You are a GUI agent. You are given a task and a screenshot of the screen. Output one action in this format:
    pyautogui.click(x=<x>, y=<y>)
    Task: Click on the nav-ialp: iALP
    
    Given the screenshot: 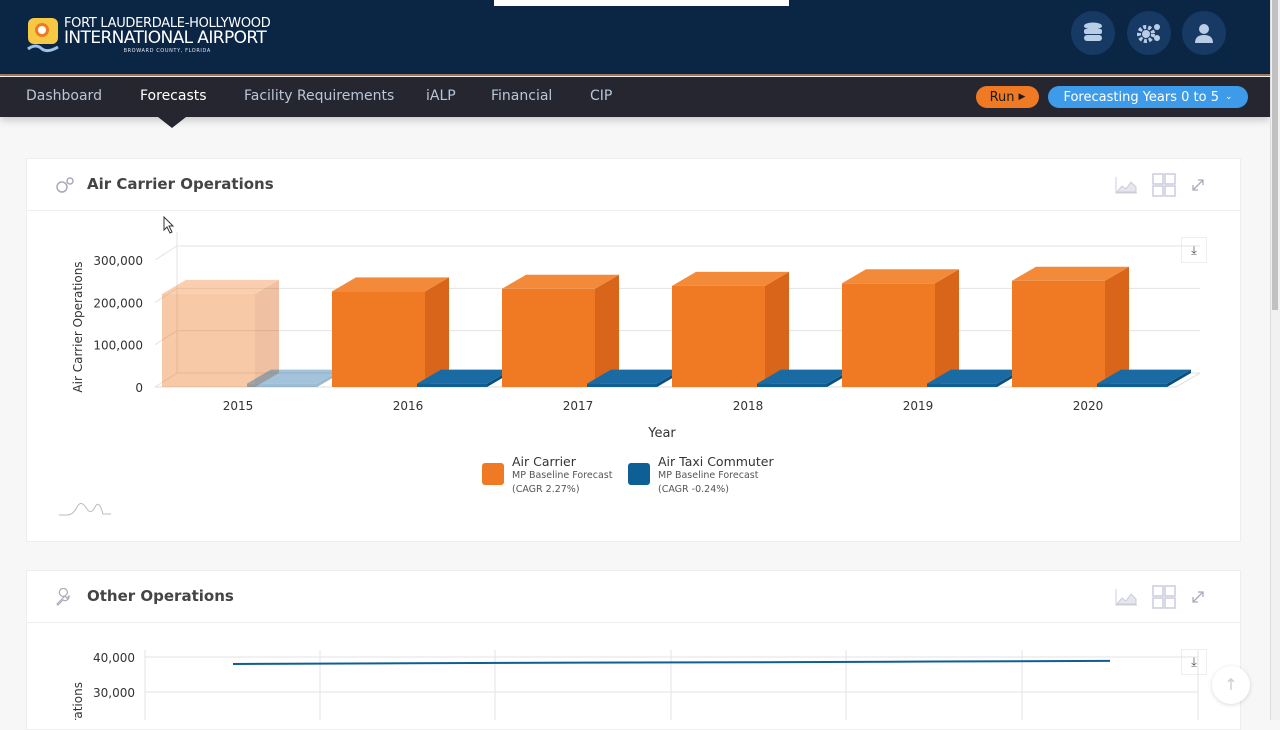 What is the action you would take?
    pyautogui.click(x=441, y=96)
    